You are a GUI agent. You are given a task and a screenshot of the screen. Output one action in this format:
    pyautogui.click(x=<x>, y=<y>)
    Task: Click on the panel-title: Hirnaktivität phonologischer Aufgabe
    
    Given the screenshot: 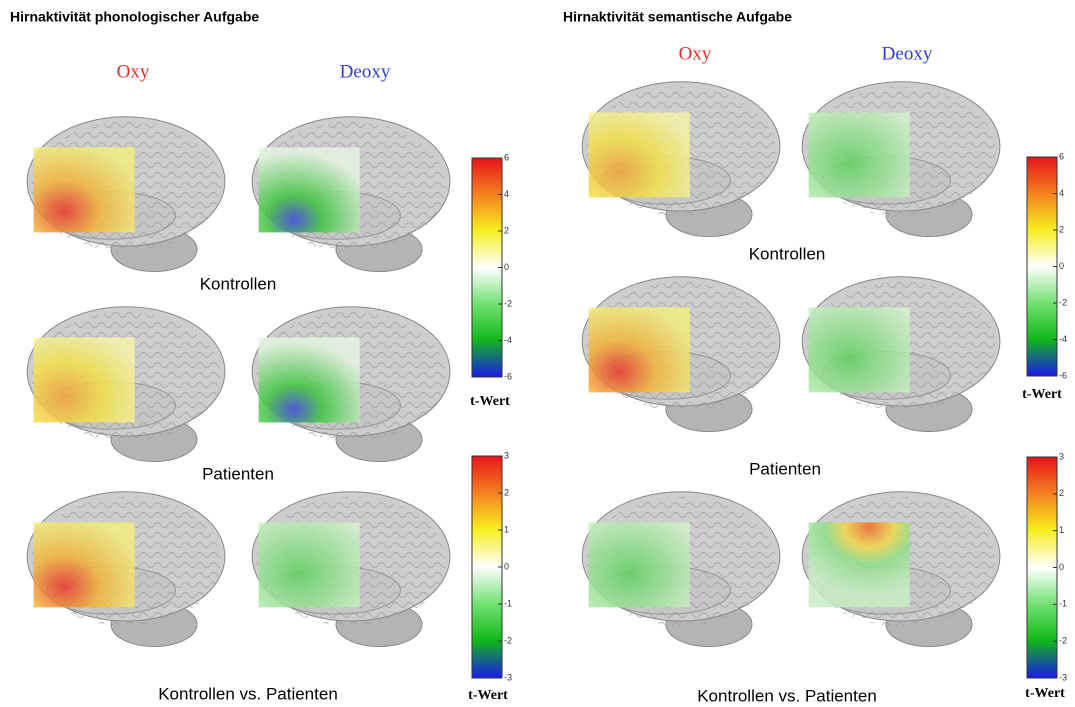 What is the action you would take?
    pyautogui.click(x=134, y=17)
    